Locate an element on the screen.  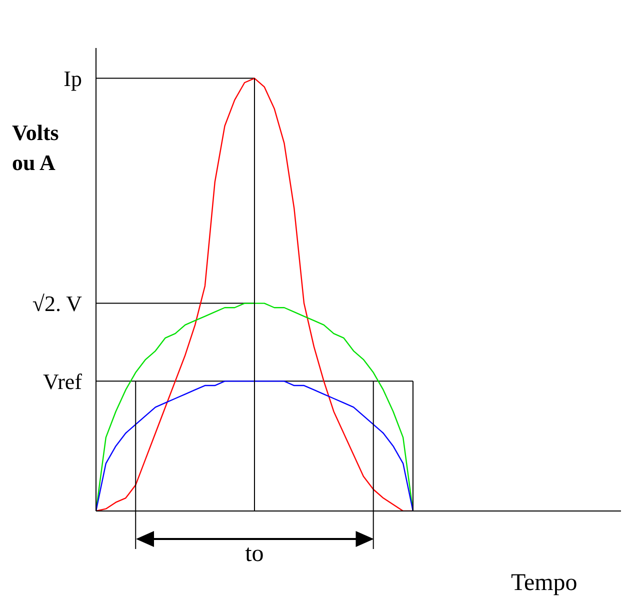
ref-line-label: Ip is located at coordinates (73, 79).